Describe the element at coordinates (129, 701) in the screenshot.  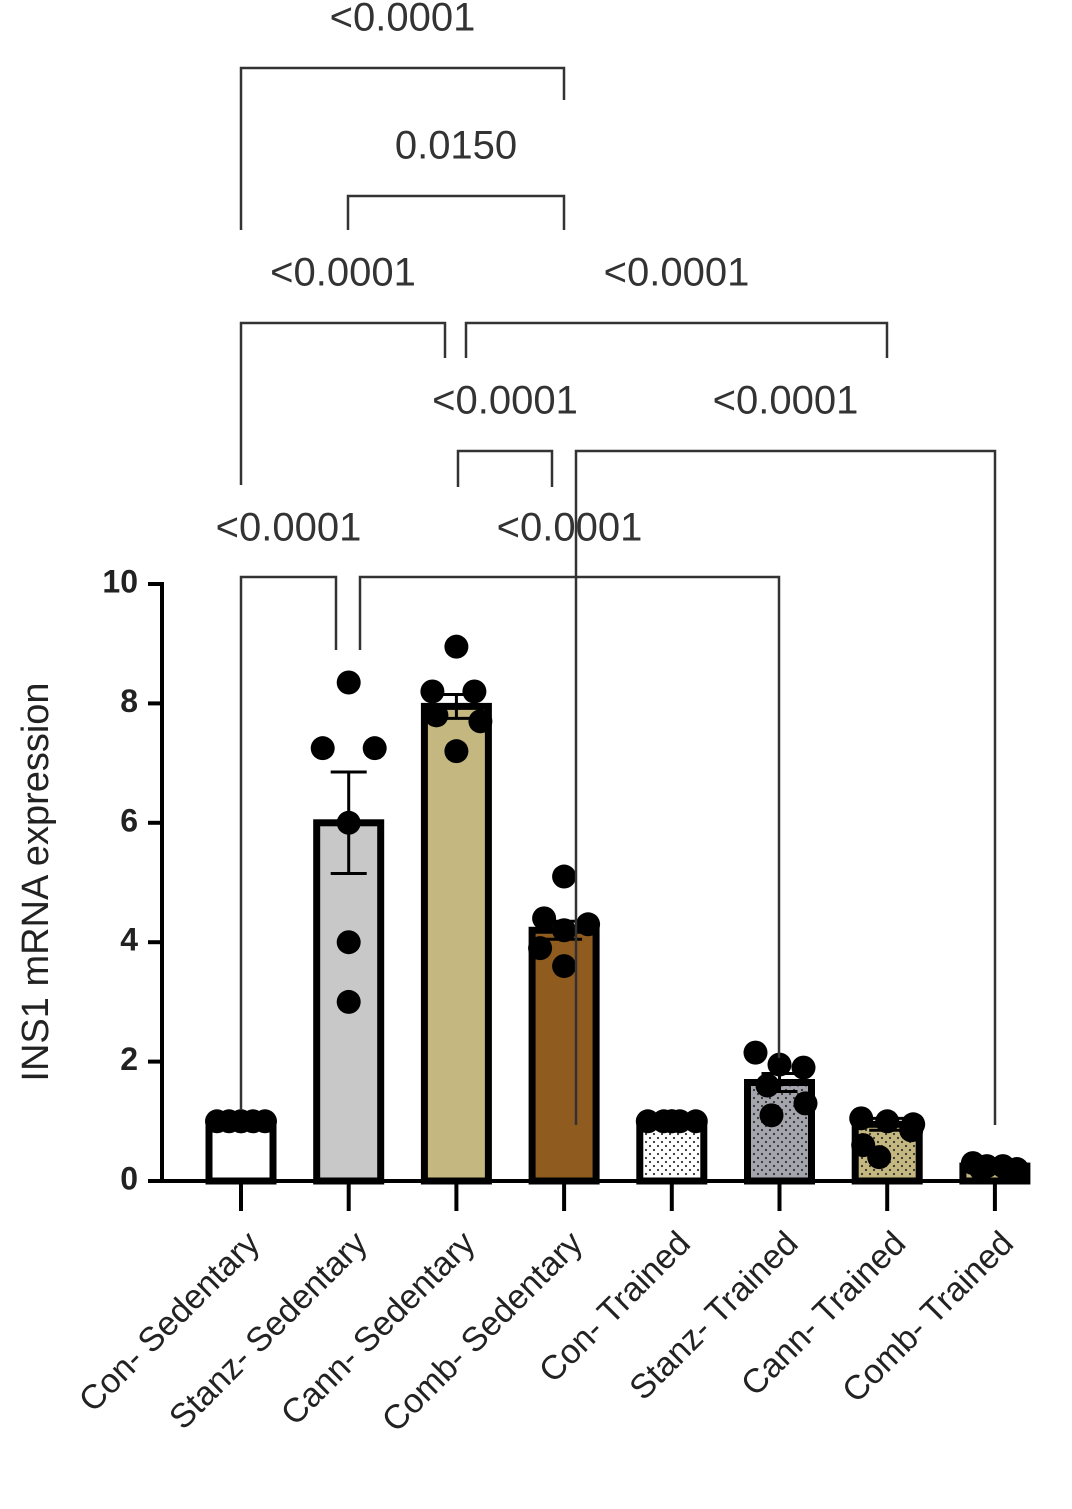
I see `y-tick-label: 8` at that location.